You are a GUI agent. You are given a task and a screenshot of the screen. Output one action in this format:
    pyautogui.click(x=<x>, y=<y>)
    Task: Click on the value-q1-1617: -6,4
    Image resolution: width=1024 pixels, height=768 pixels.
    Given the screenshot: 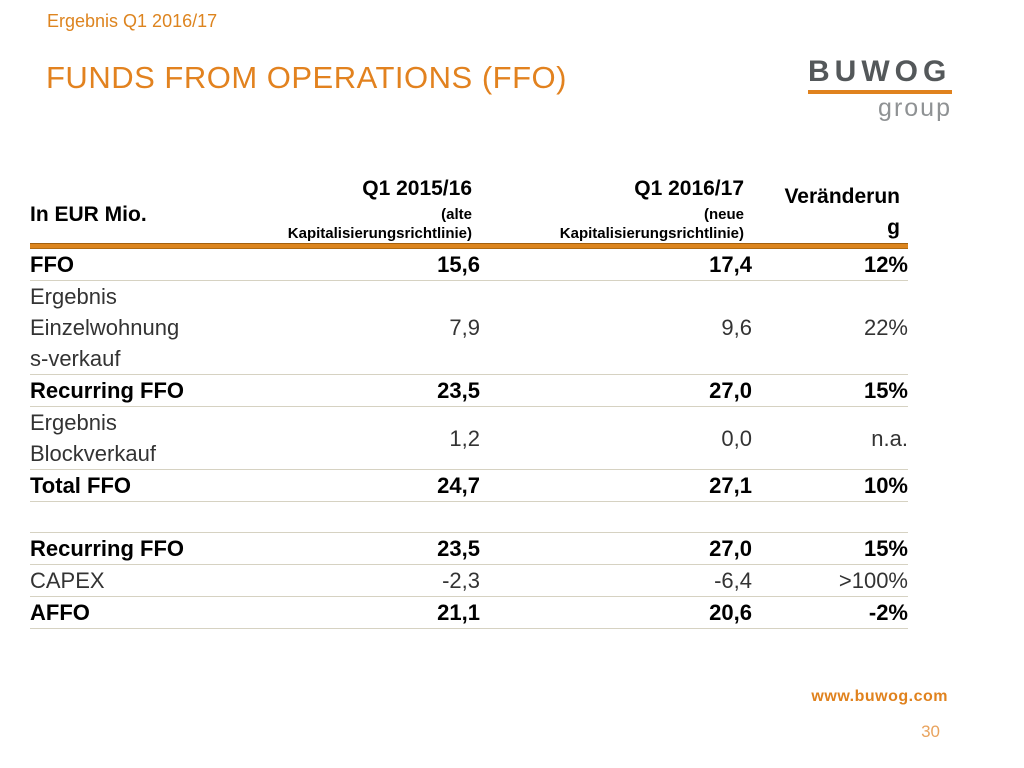 What is the action you would take?
    pyautogui.click(x=616, y=580)
    